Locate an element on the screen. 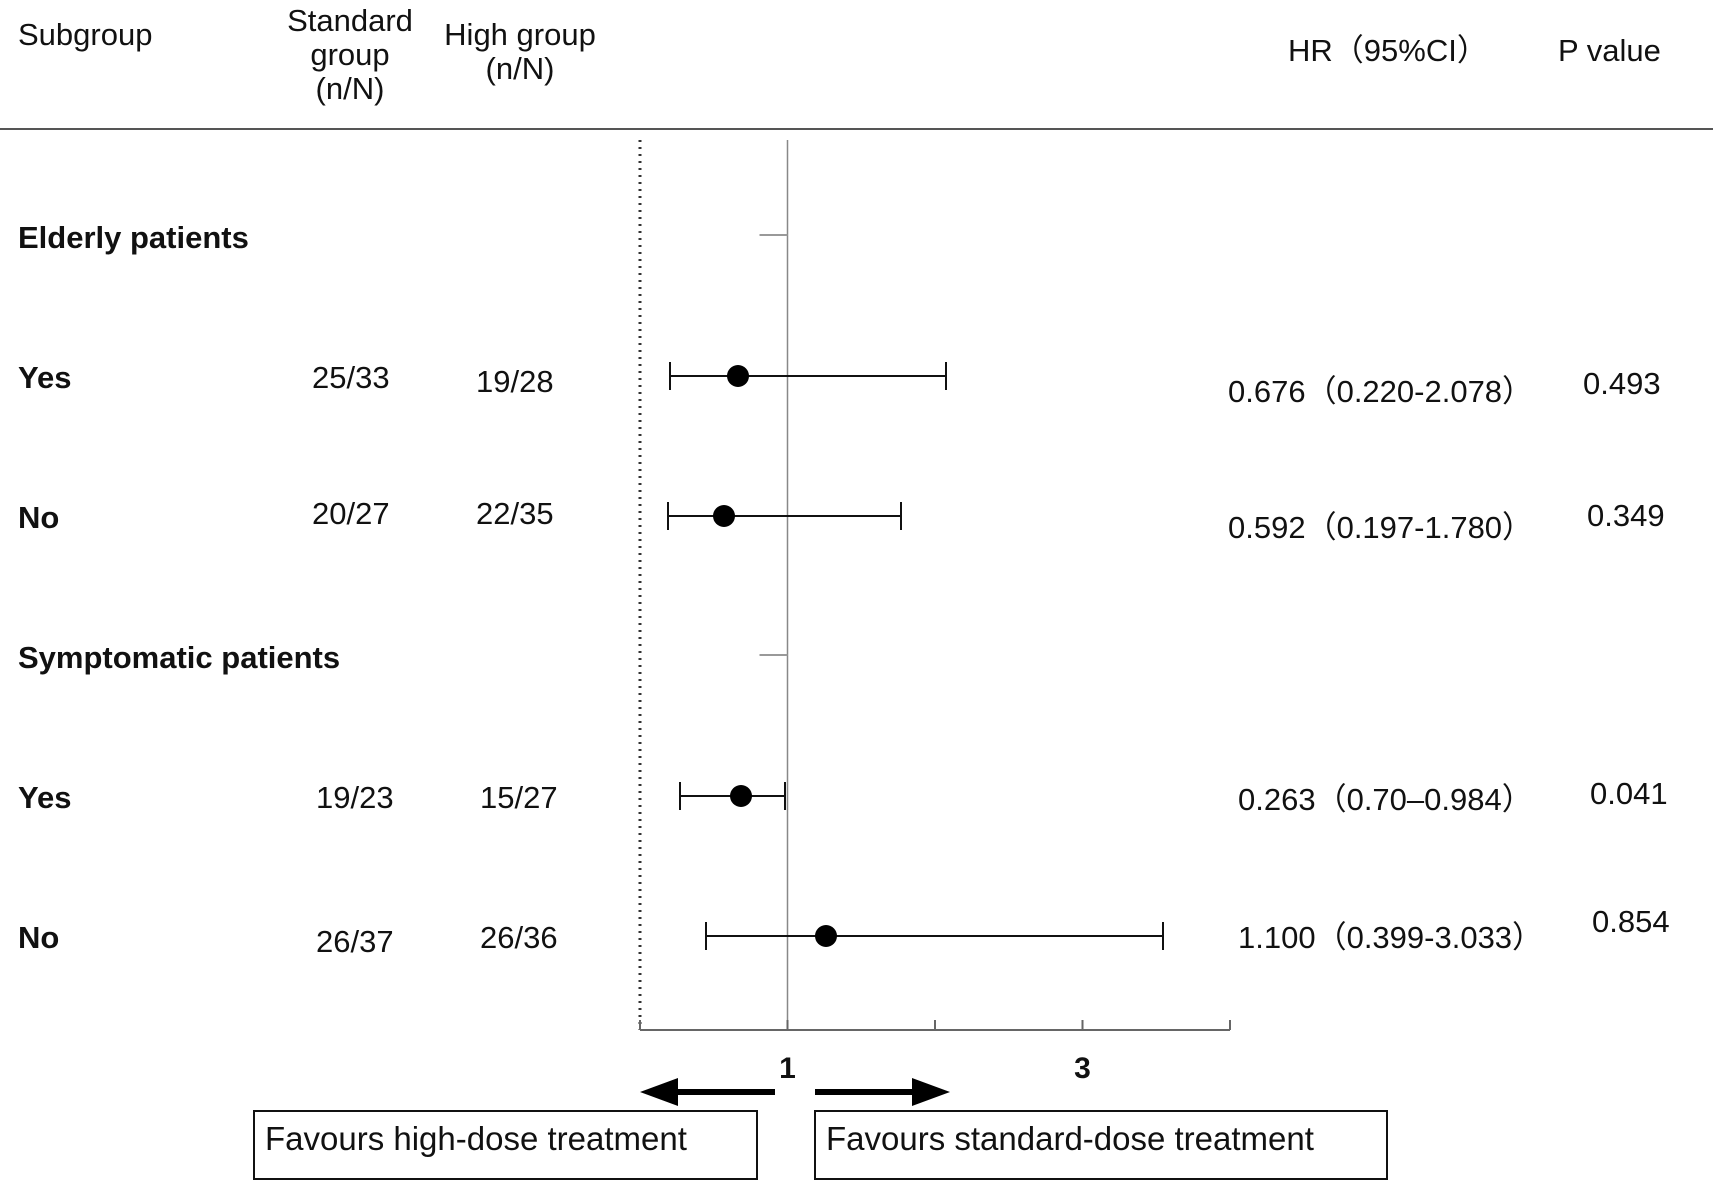  hr-ci-header: HR（95%CI） is located at coordinates (1388, 50).